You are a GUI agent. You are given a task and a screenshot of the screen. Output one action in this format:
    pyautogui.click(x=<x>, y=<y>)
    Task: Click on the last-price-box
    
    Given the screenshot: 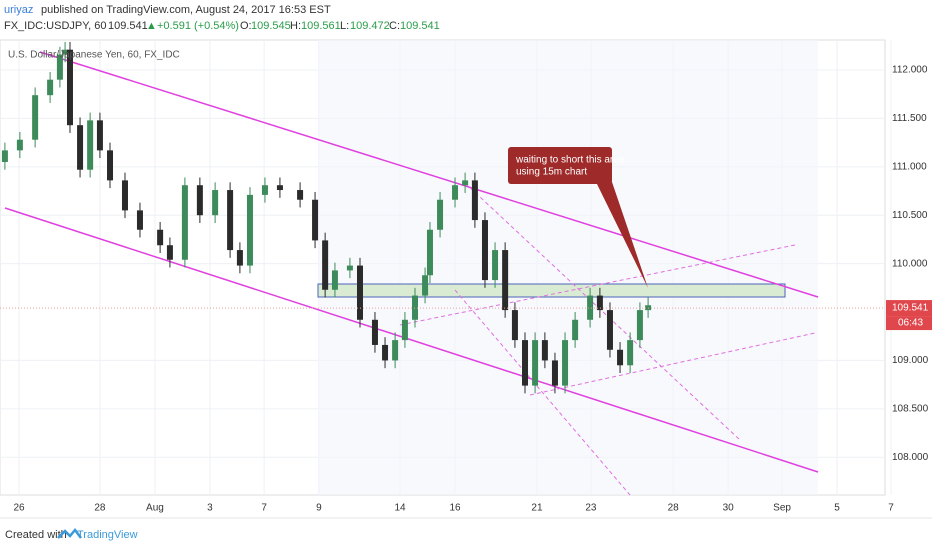 What is the action you would take?
    pyautogui.click(x=909, y=308)
    